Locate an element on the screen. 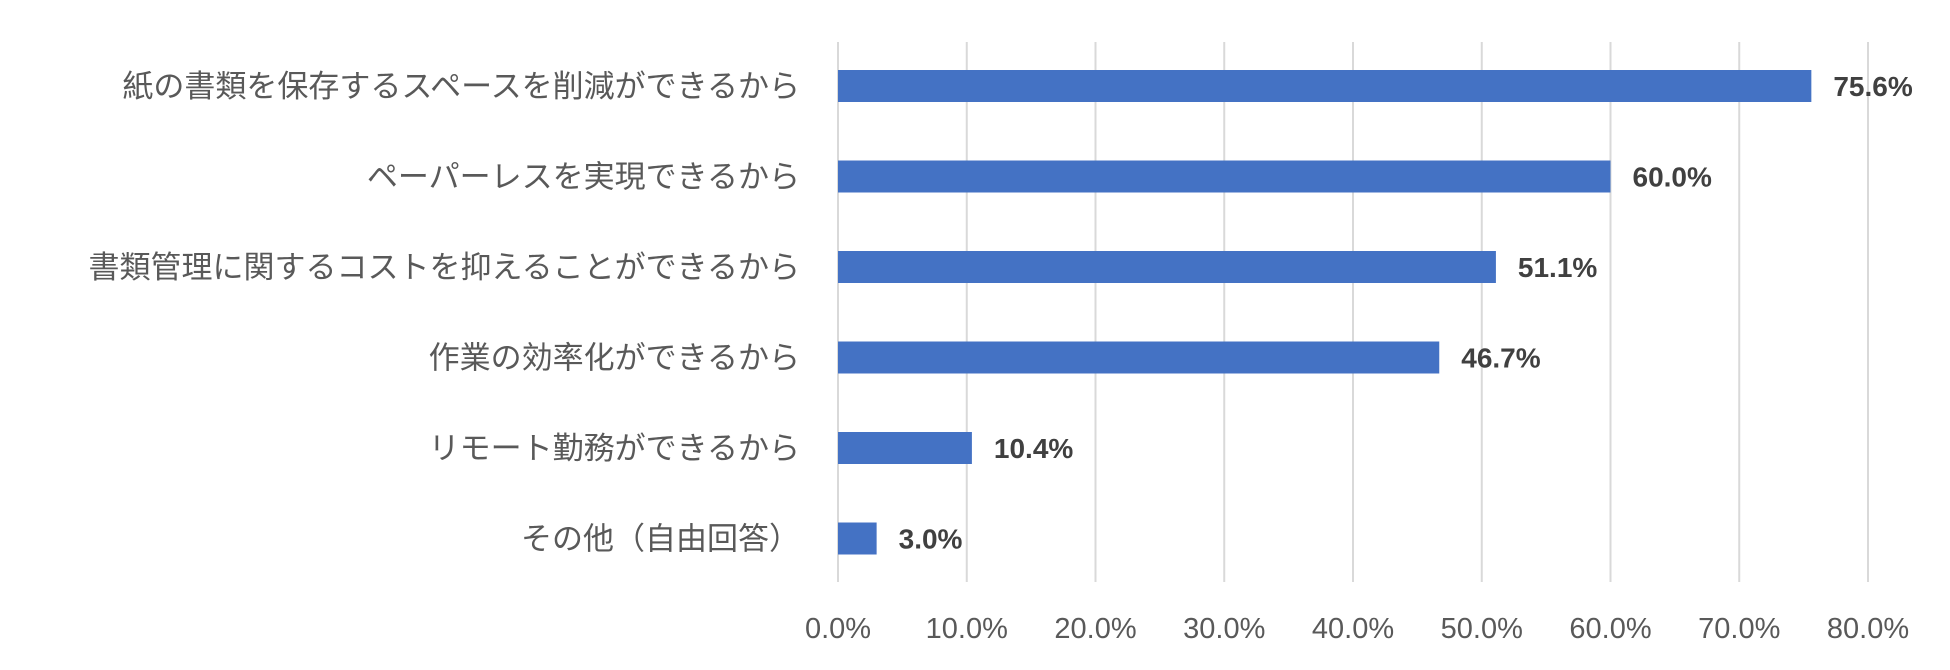 The height and width of the screenshot is (670, 1950). data-label-5: 3.0% is located at coordinates (931, 539).